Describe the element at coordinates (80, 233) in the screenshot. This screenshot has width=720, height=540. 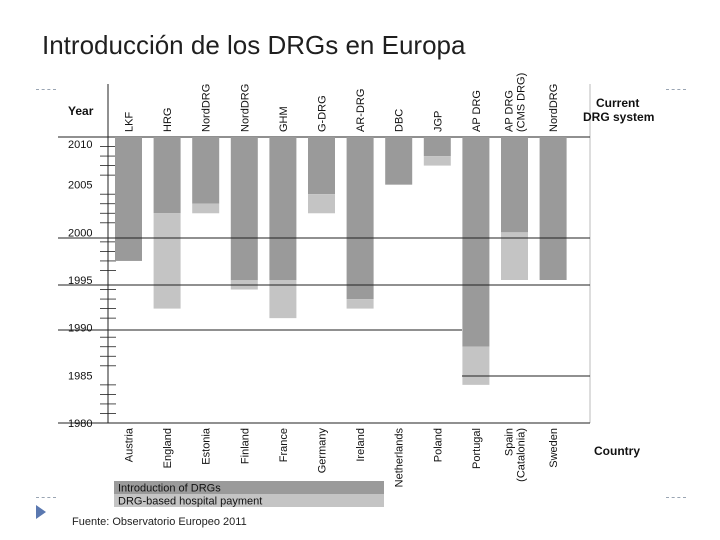
I see `year-tick-label: 2000` at that location.